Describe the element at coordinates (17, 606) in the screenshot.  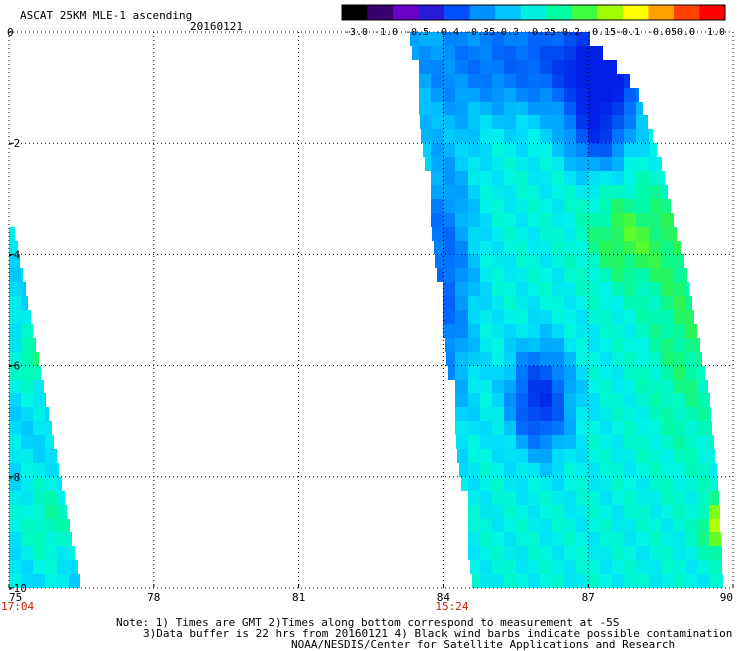
I see `pass-time-label: 17:04` at that location.